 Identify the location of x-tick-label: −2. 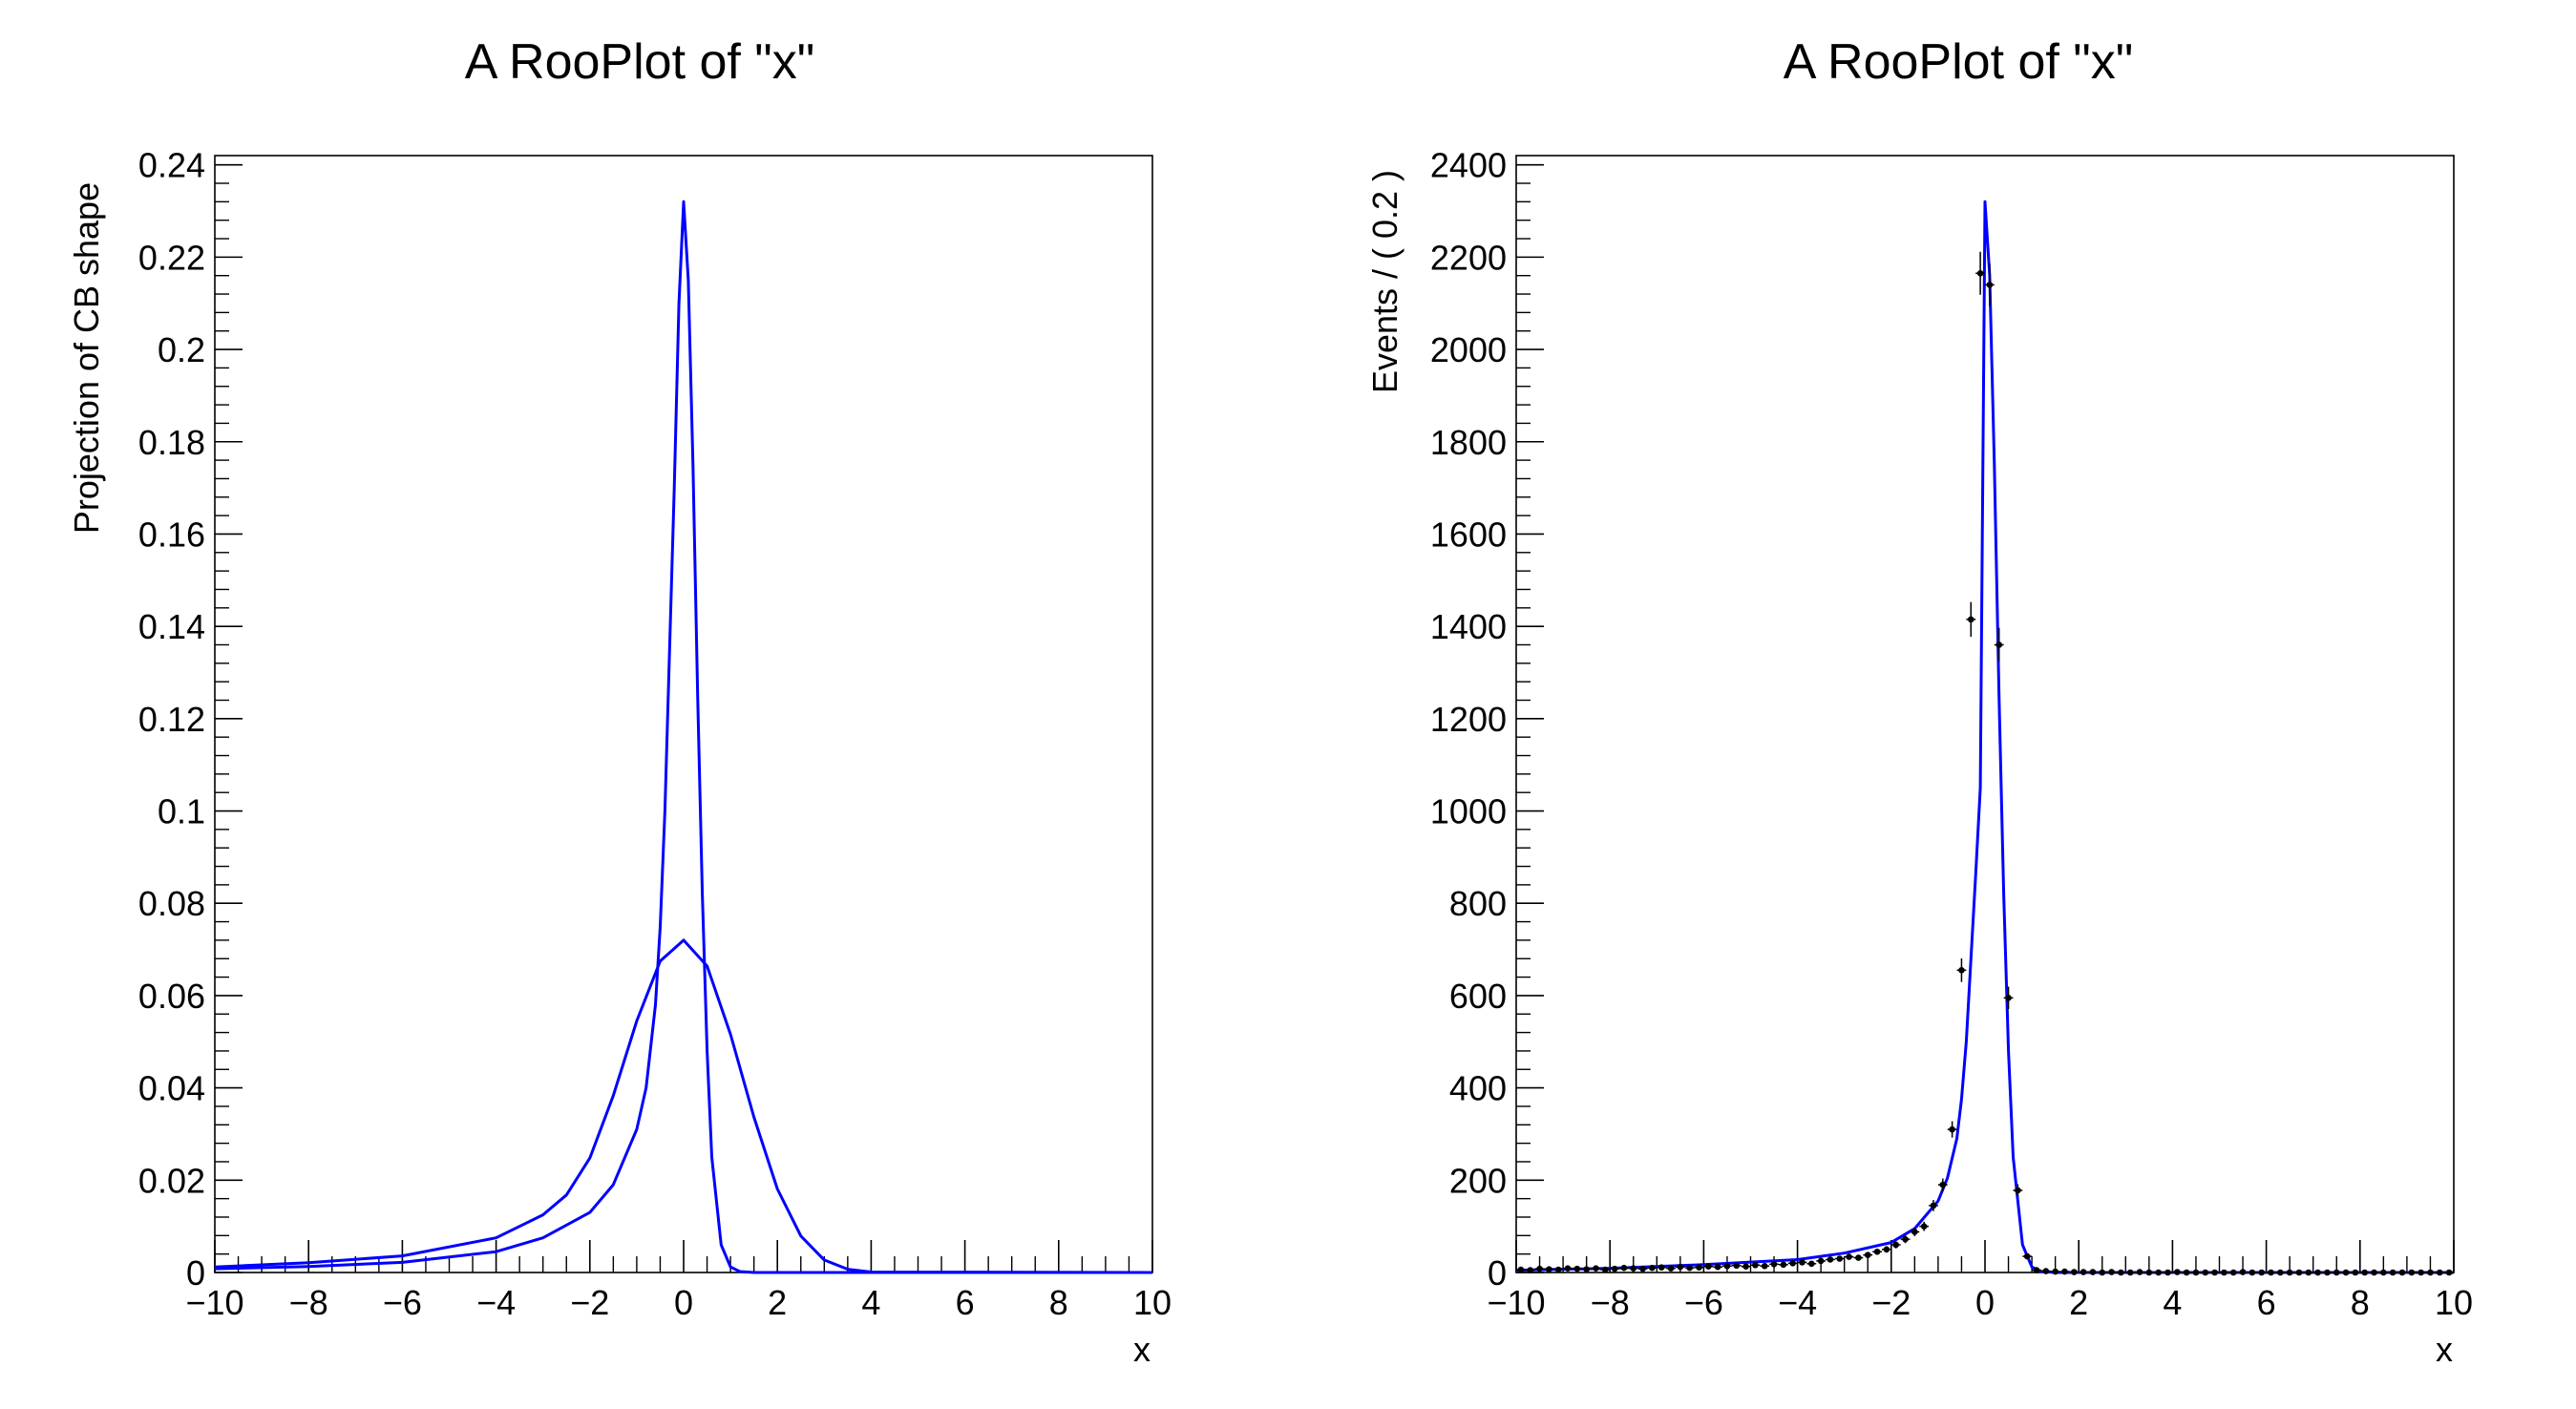
(589, 1302).